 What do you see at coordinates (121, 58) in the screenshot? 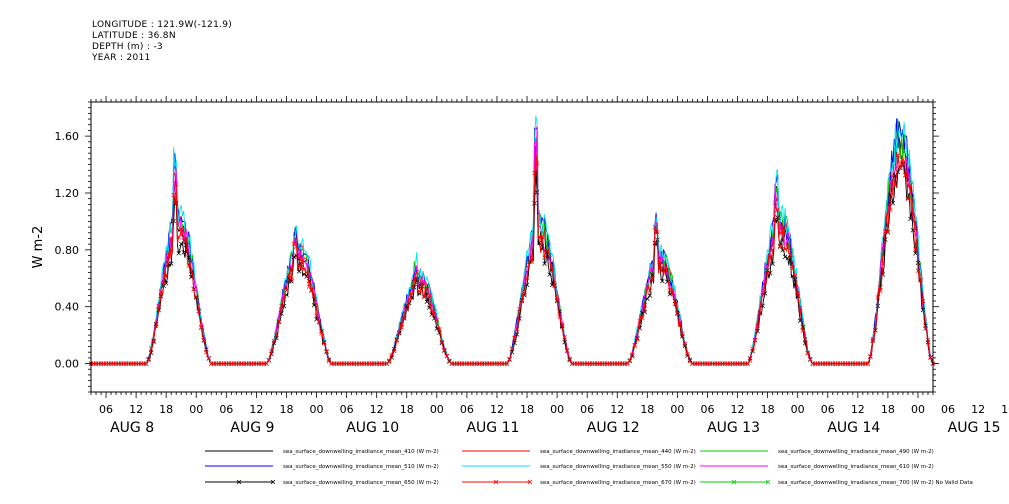
I see `year-line: YEAR : 2011` at bounding box center [121, 58].